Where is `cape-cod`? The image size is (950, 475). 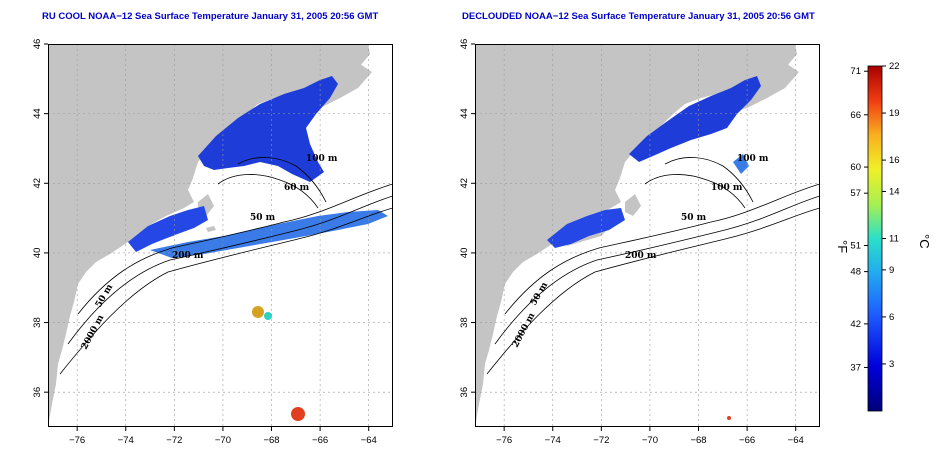
cape-cod is located at coordinates (633, 205).